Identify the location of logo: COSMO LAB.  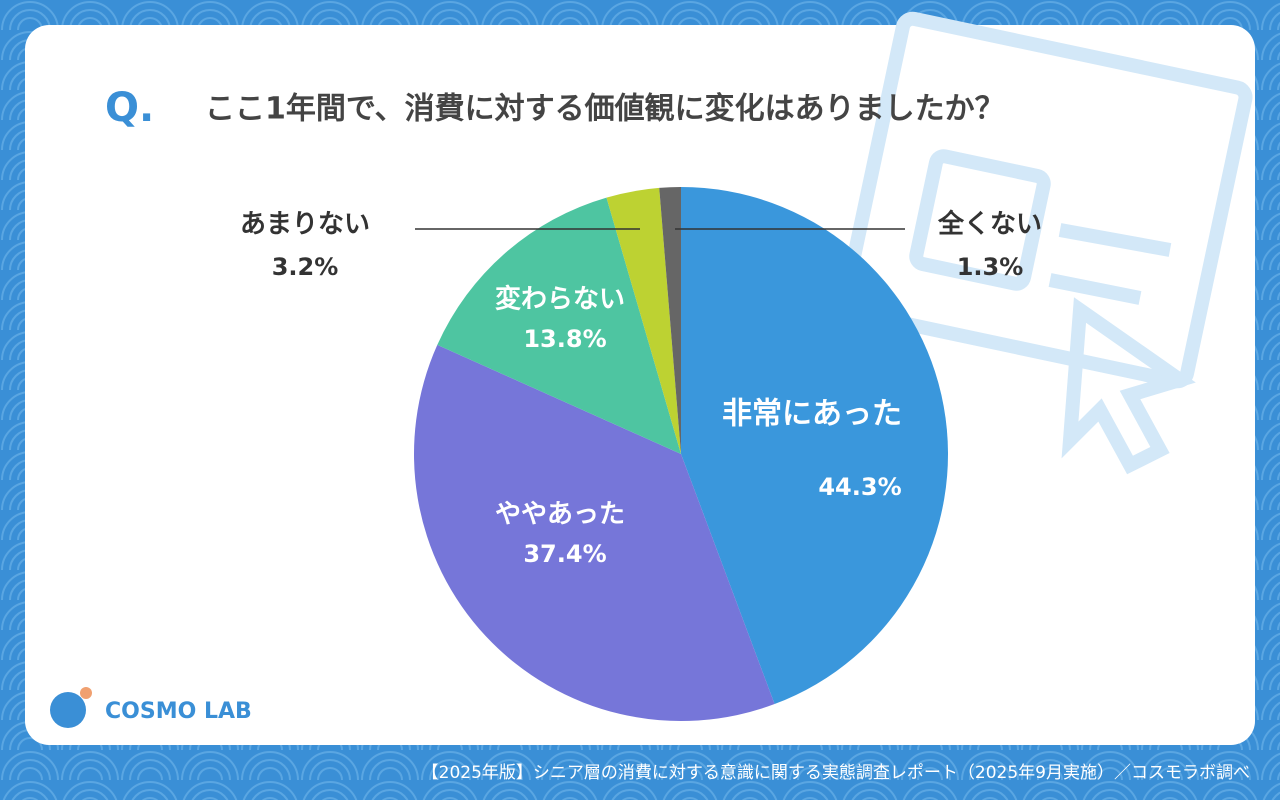
(151, 707).